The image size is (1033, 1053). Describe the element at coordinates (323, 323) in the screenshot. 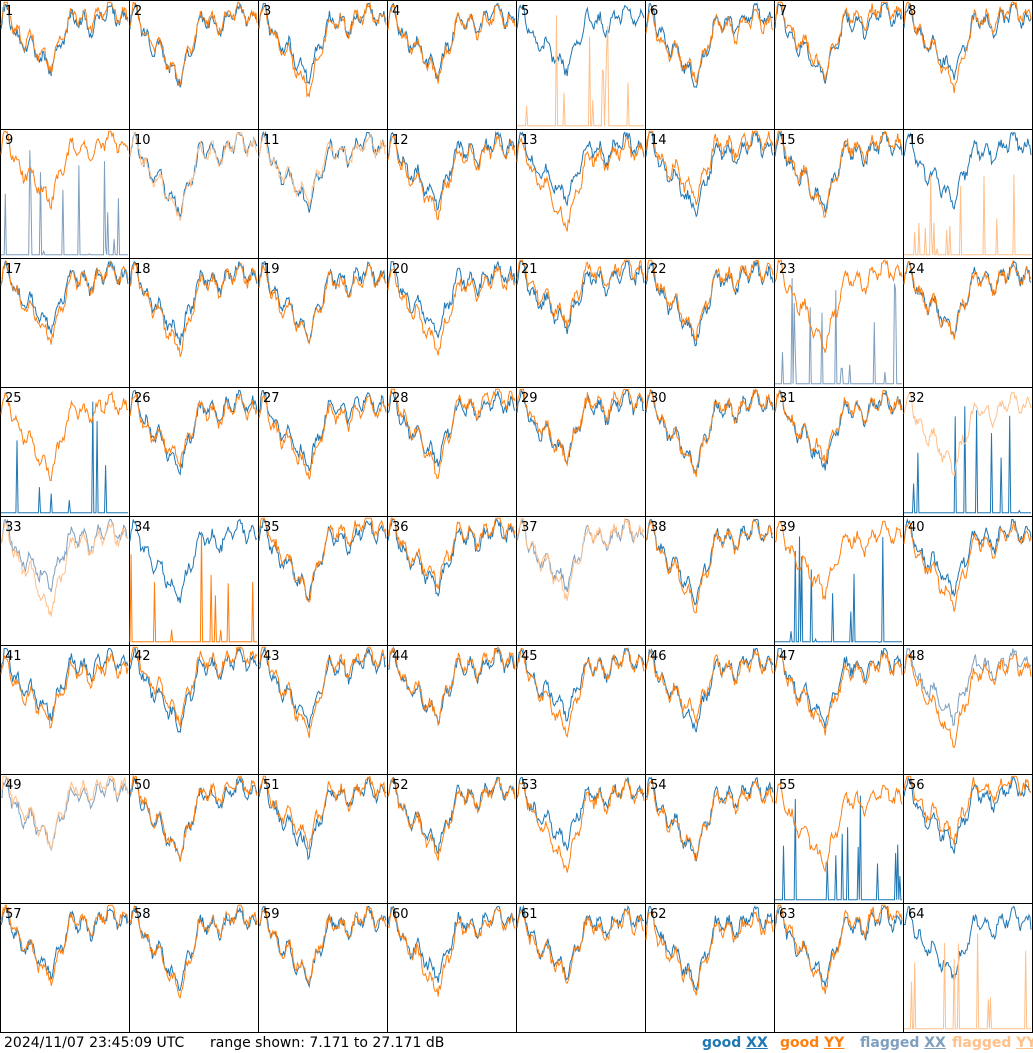

I see `panel-19: 19` at that location.